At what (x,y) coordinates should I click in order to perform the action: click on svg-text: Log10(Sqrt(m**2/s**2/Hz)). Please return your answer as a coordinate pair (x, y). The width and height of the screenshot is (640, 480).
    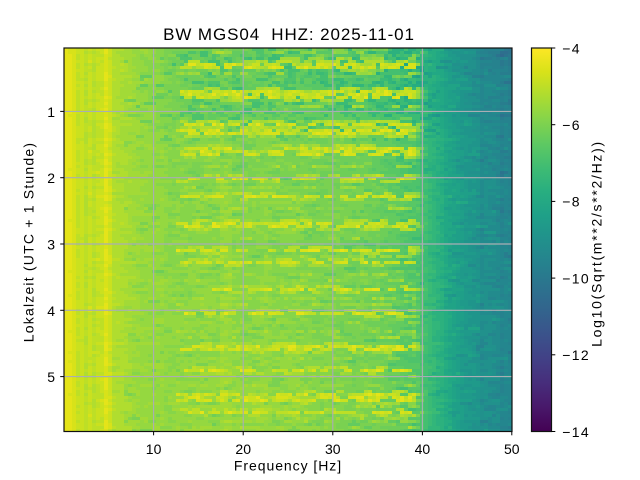
    Looking at the image, I should click on (597, 243).